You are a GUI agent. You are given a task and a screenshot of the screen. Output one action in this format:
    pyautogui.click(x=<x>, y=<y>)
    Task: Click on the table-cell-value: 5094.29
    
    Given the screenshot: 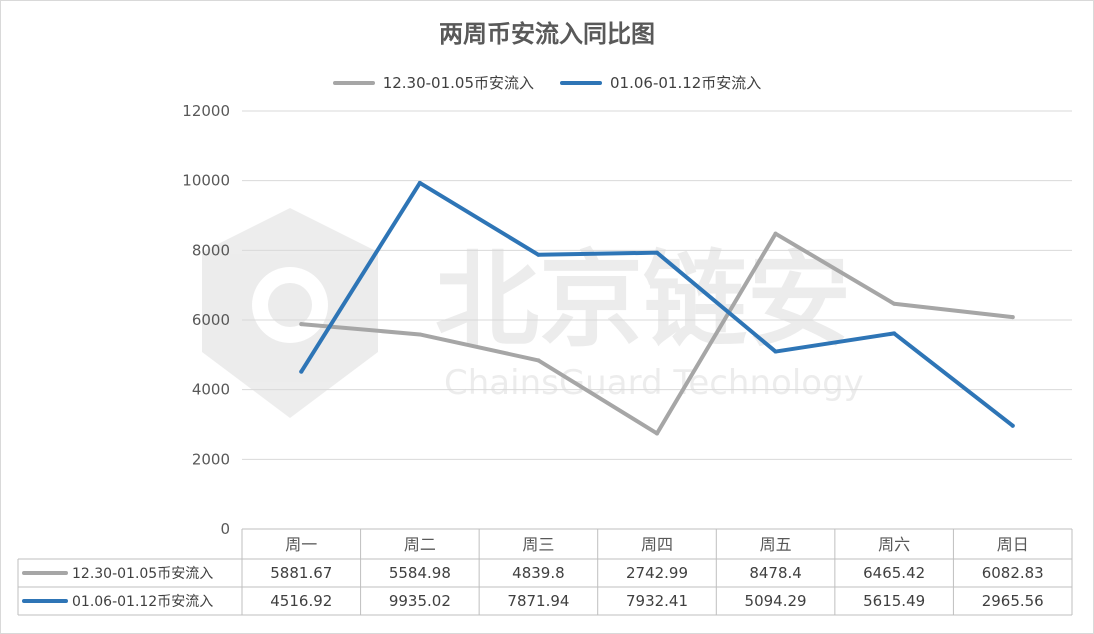 What is the action you would take?
    pyautogui.click(x=776, y=601)
    